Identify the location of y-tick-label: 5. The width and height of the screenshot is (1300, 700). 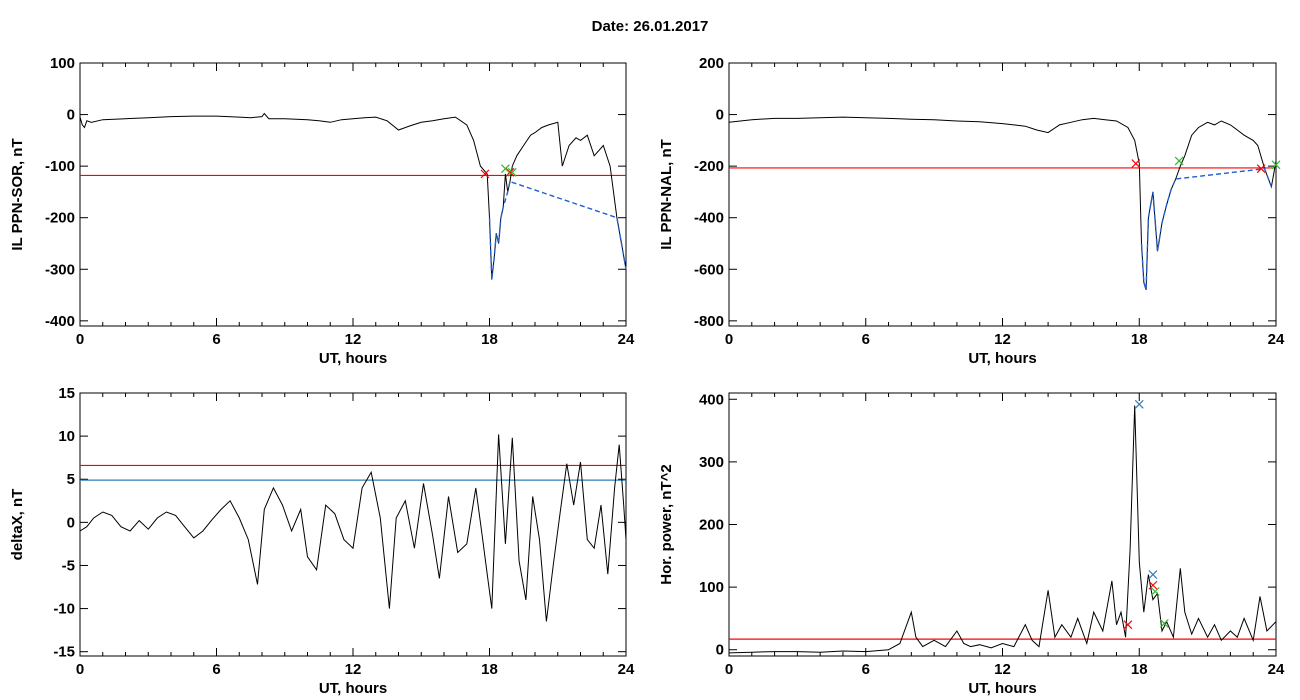
(71, 479).